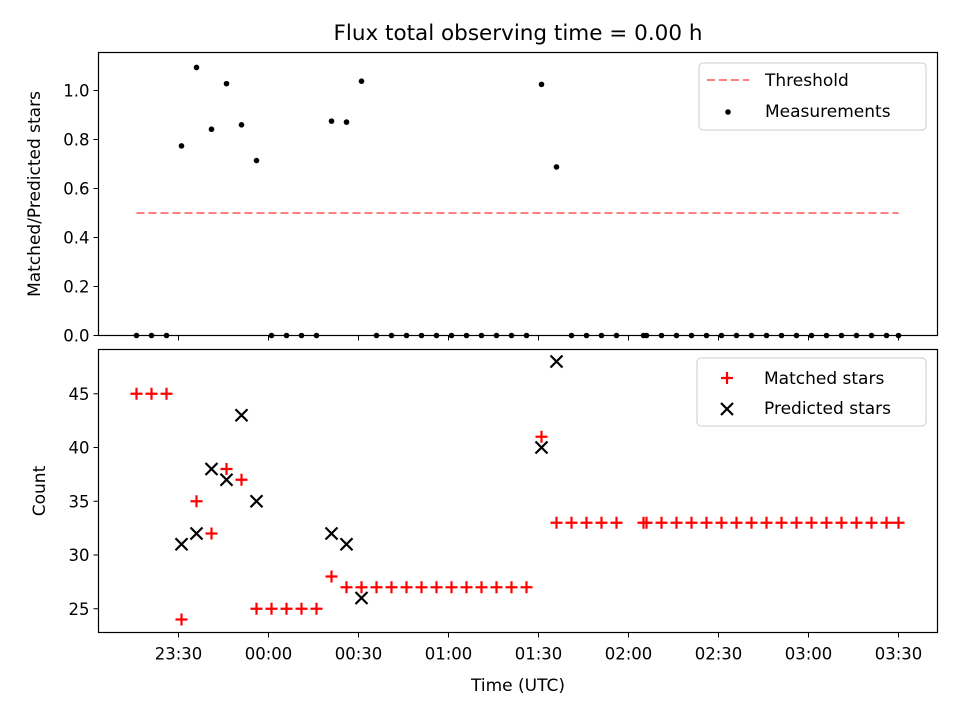  What do you see at coordinates (827, 409) in the screenshot?
I see `legend-predicted-label: Predicted stars` at bounding box center [827, 409].